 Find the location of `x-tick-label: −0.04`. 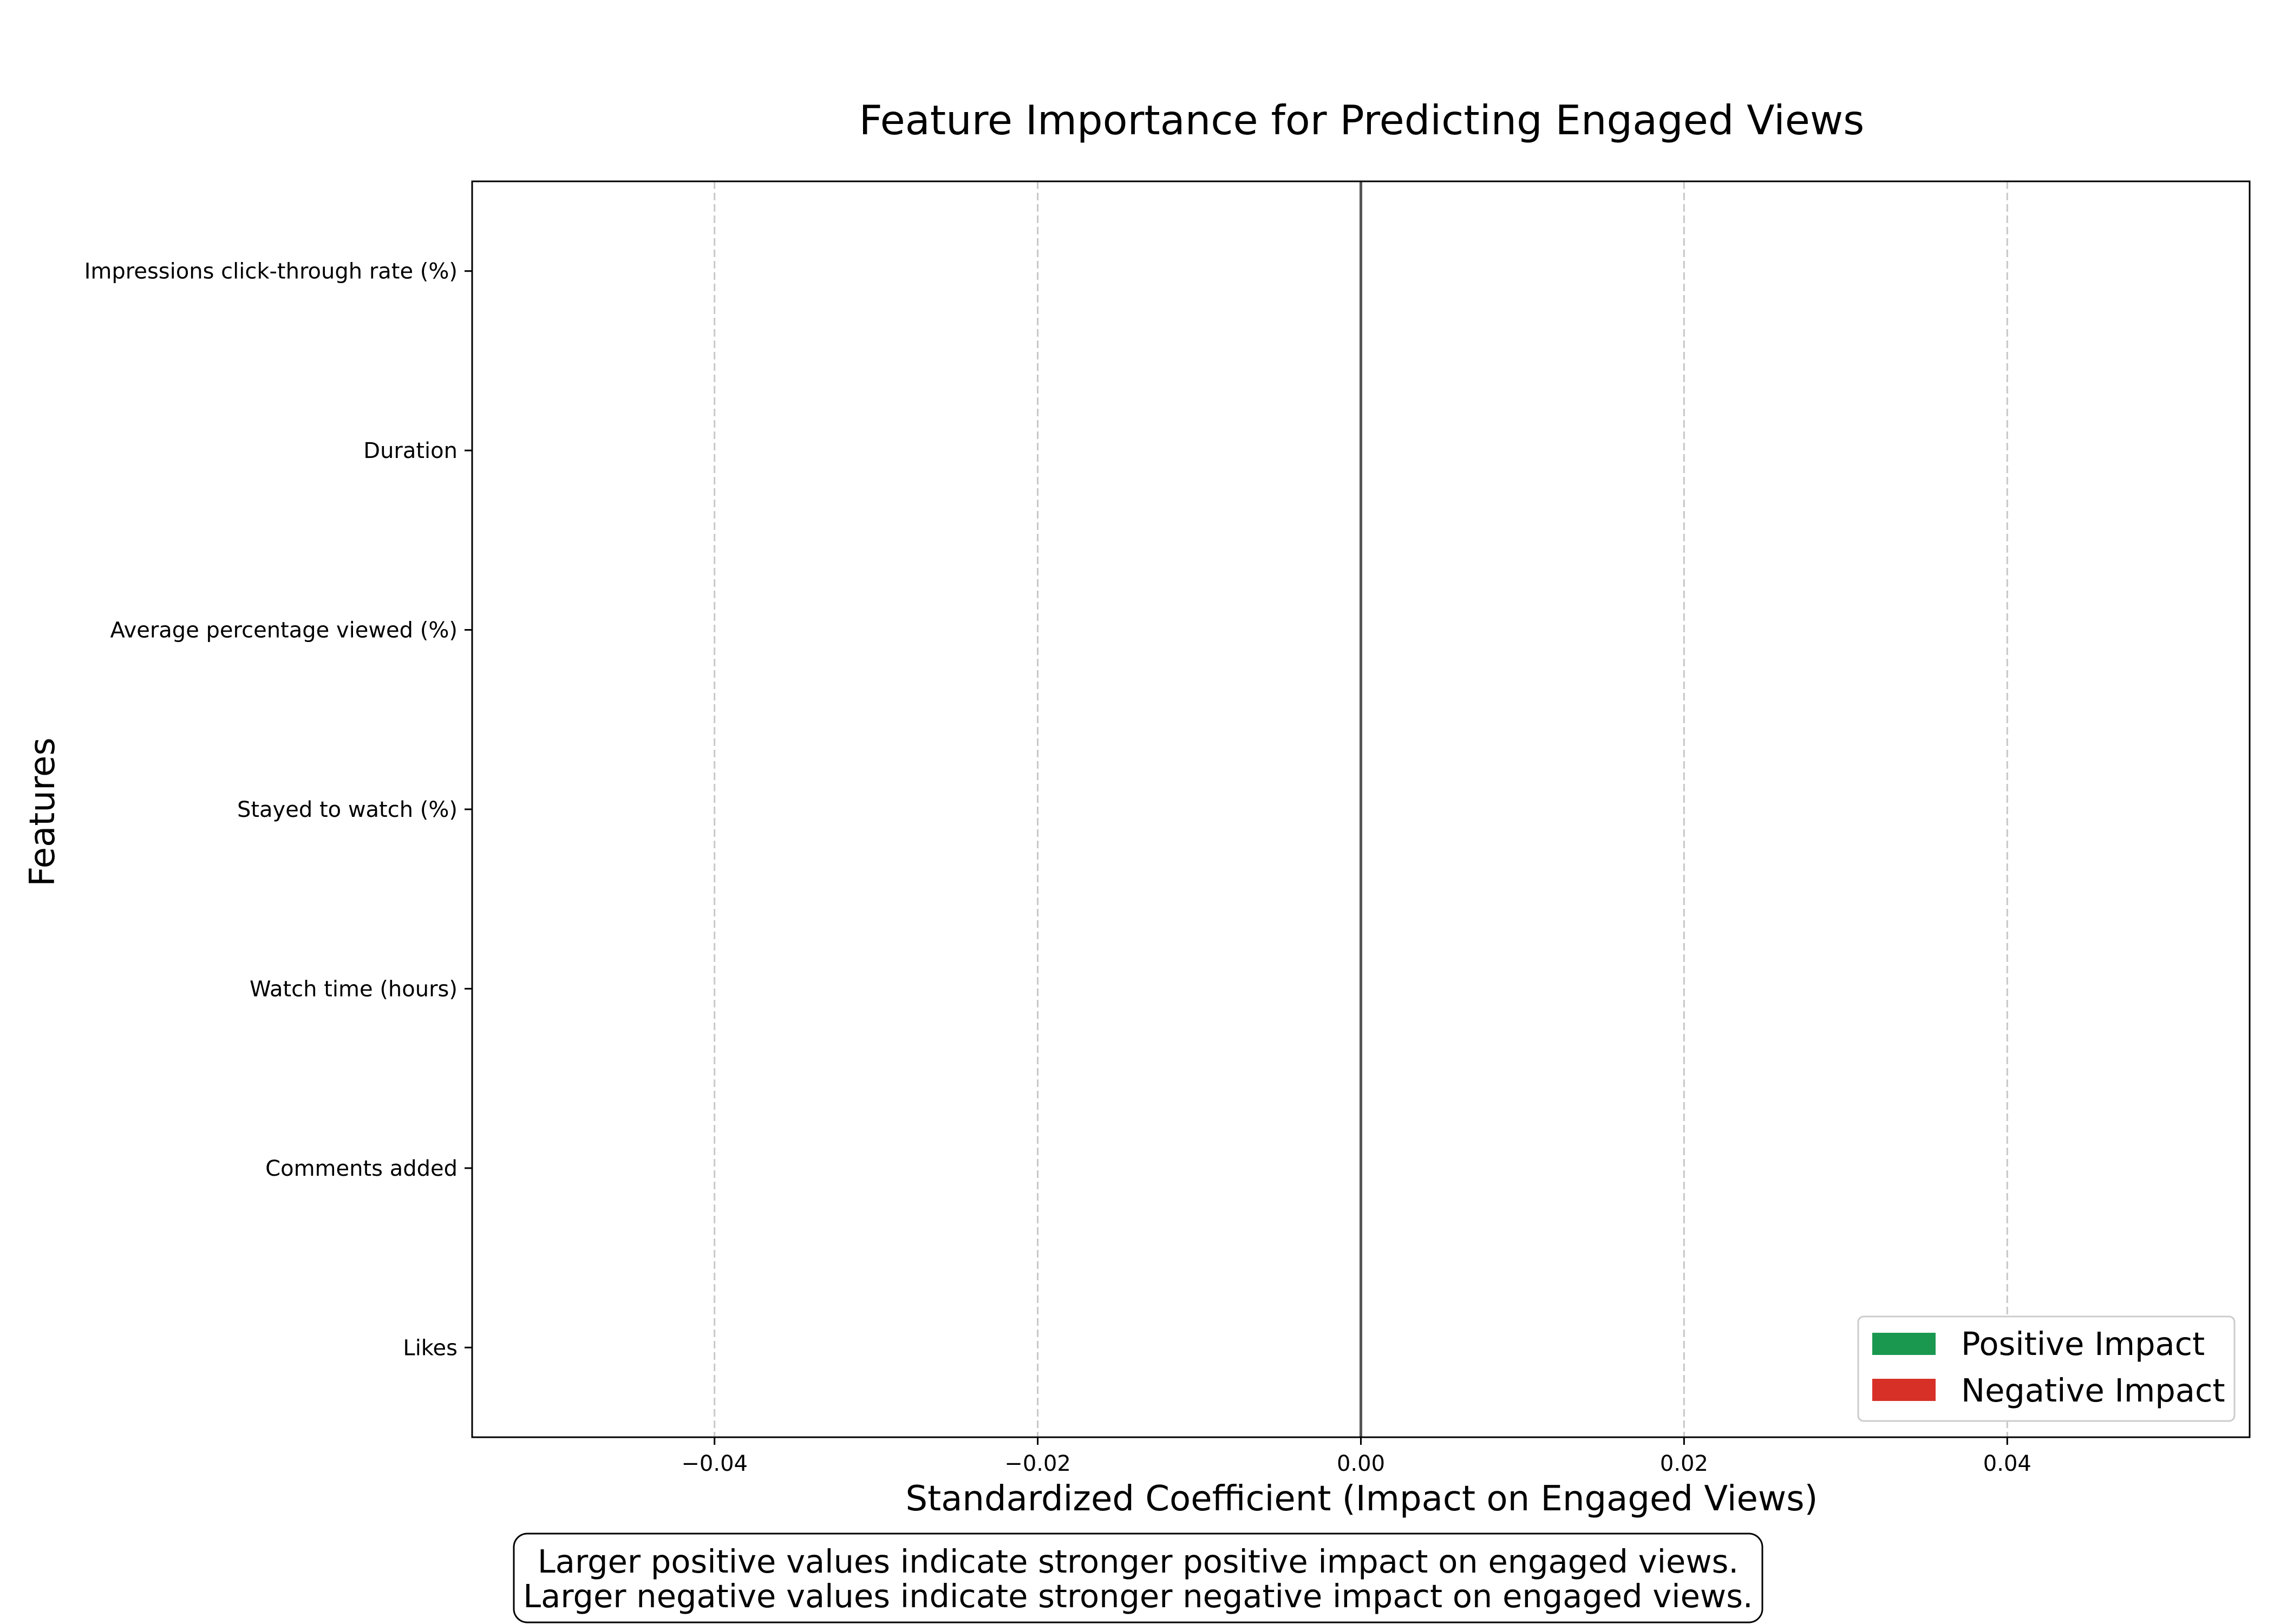

x-tick-label: −0.04 is located at coordinates (714, 1464).